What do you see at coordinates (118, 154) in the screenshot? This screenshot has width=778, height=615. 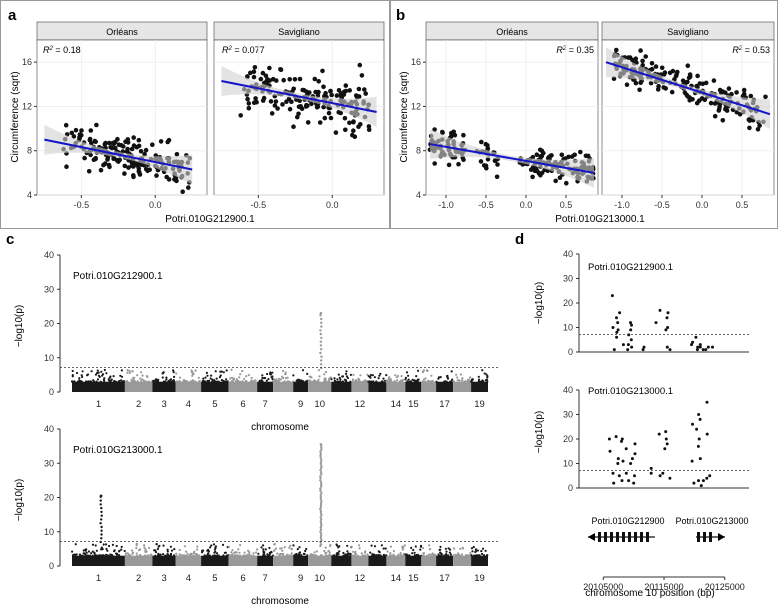 I see `regression-line` at bounding box center [118, 154].